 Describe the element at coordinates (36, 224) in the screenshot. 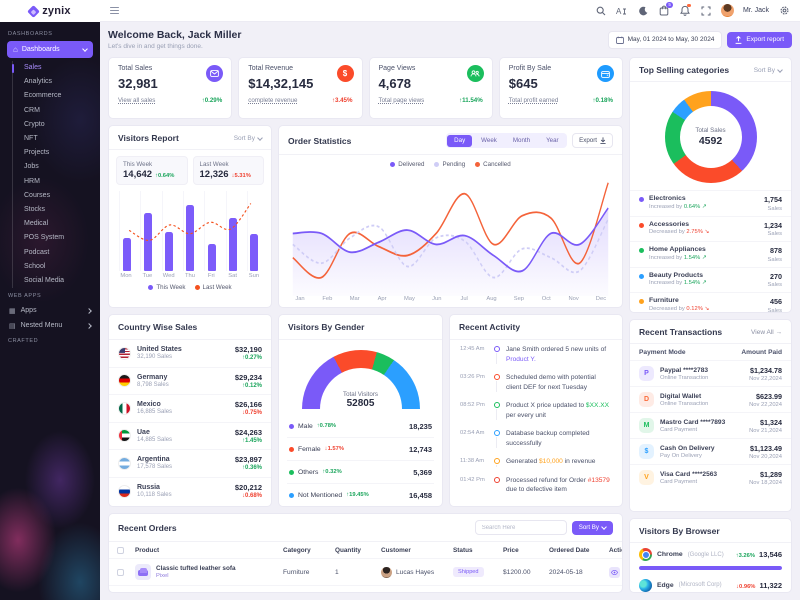

I see `sidebar-item-medical: Medical` at that location.